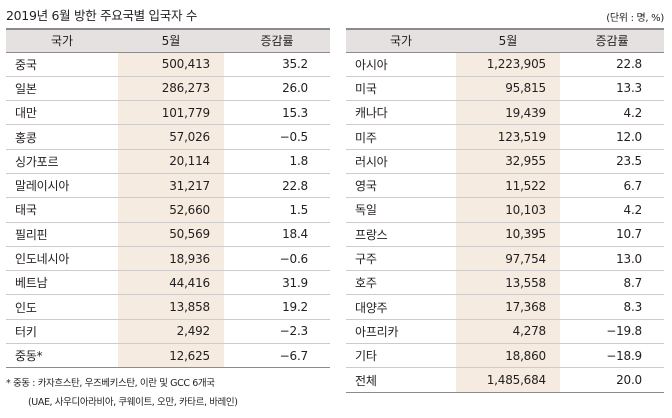  Describe the element at coordinates (612, 234) in the screenshot. I see `change-cell: 10.7` at that location.